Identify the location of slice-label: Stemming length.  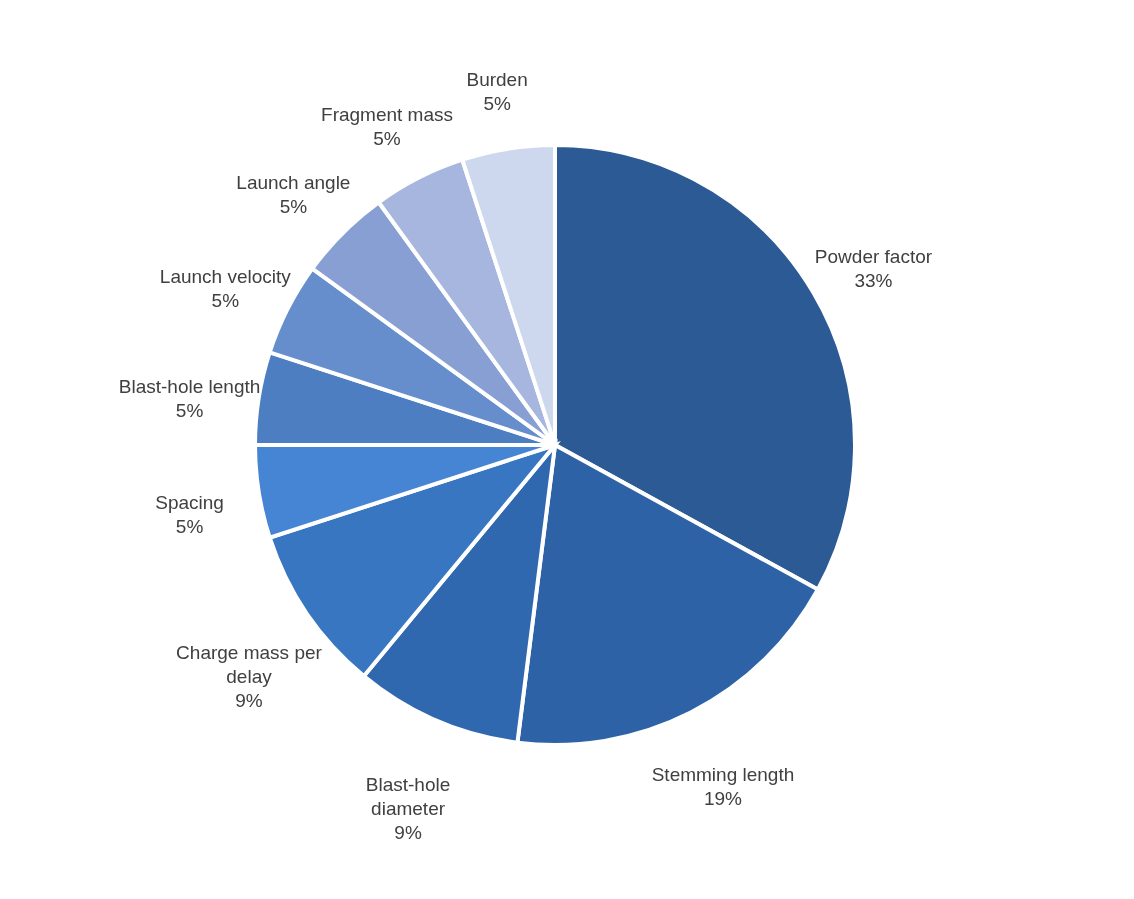
(723, 774).